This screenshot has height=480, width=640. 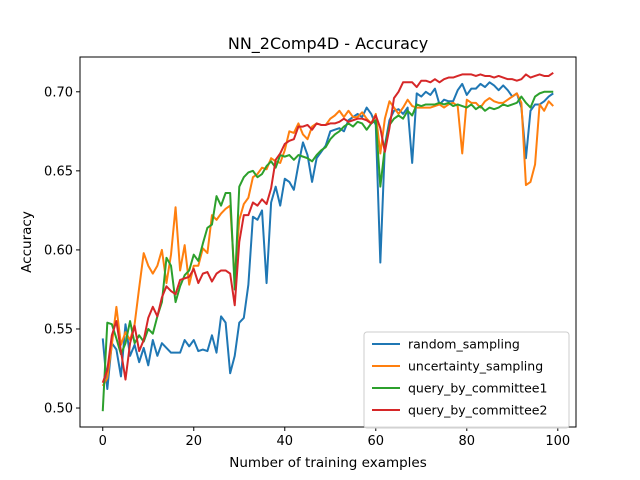 What do you see at coordinates (376, 441) in the screenshot?
I see `x-tick-label: 60` at bounding box center [376, 441].